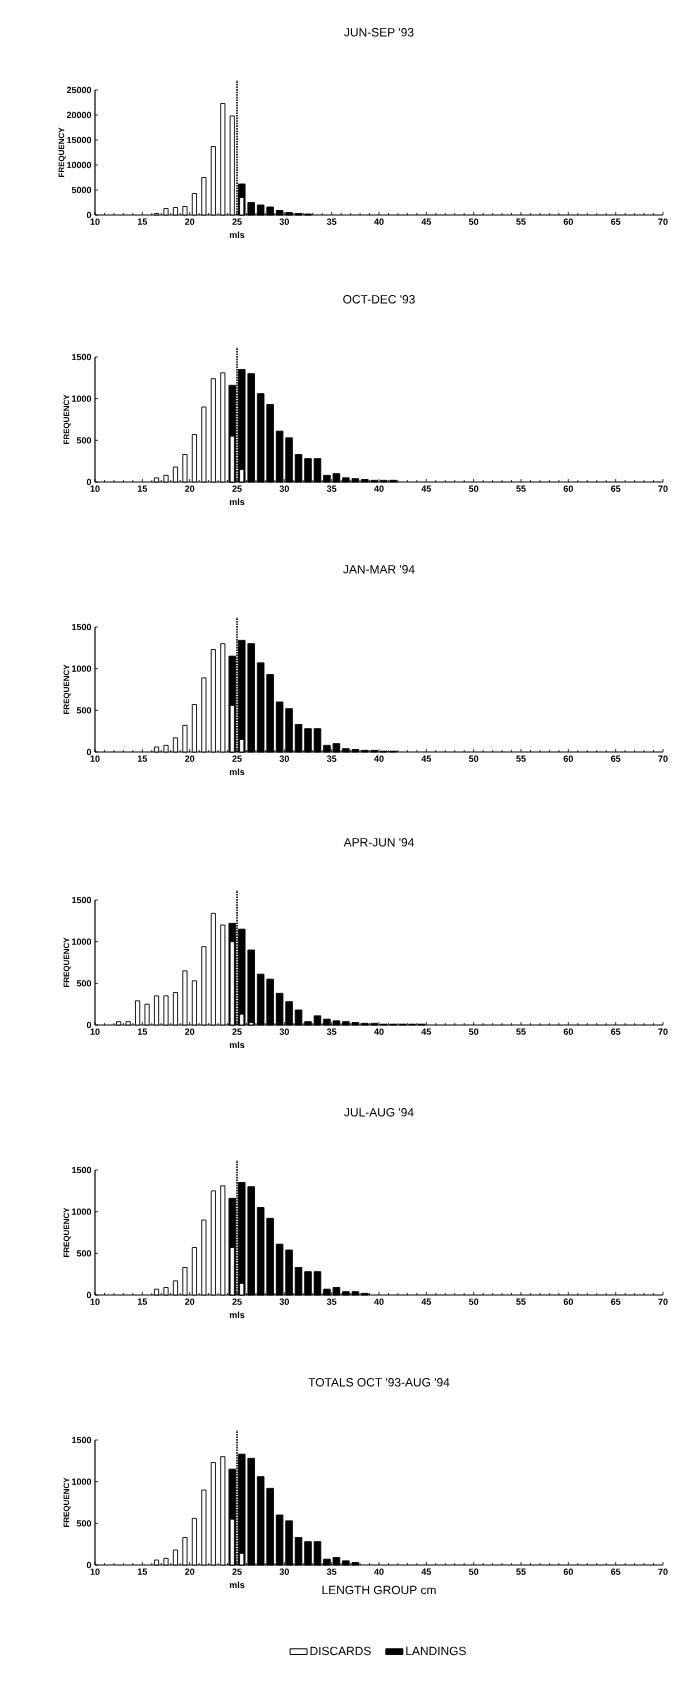 This screenshot has height=1698, width=673. What do you see at coordinates (379, 1590) in the screenshot?
I see `x-axis-title: LENGTH GROUP cm` at bounding box center [379, 1590].